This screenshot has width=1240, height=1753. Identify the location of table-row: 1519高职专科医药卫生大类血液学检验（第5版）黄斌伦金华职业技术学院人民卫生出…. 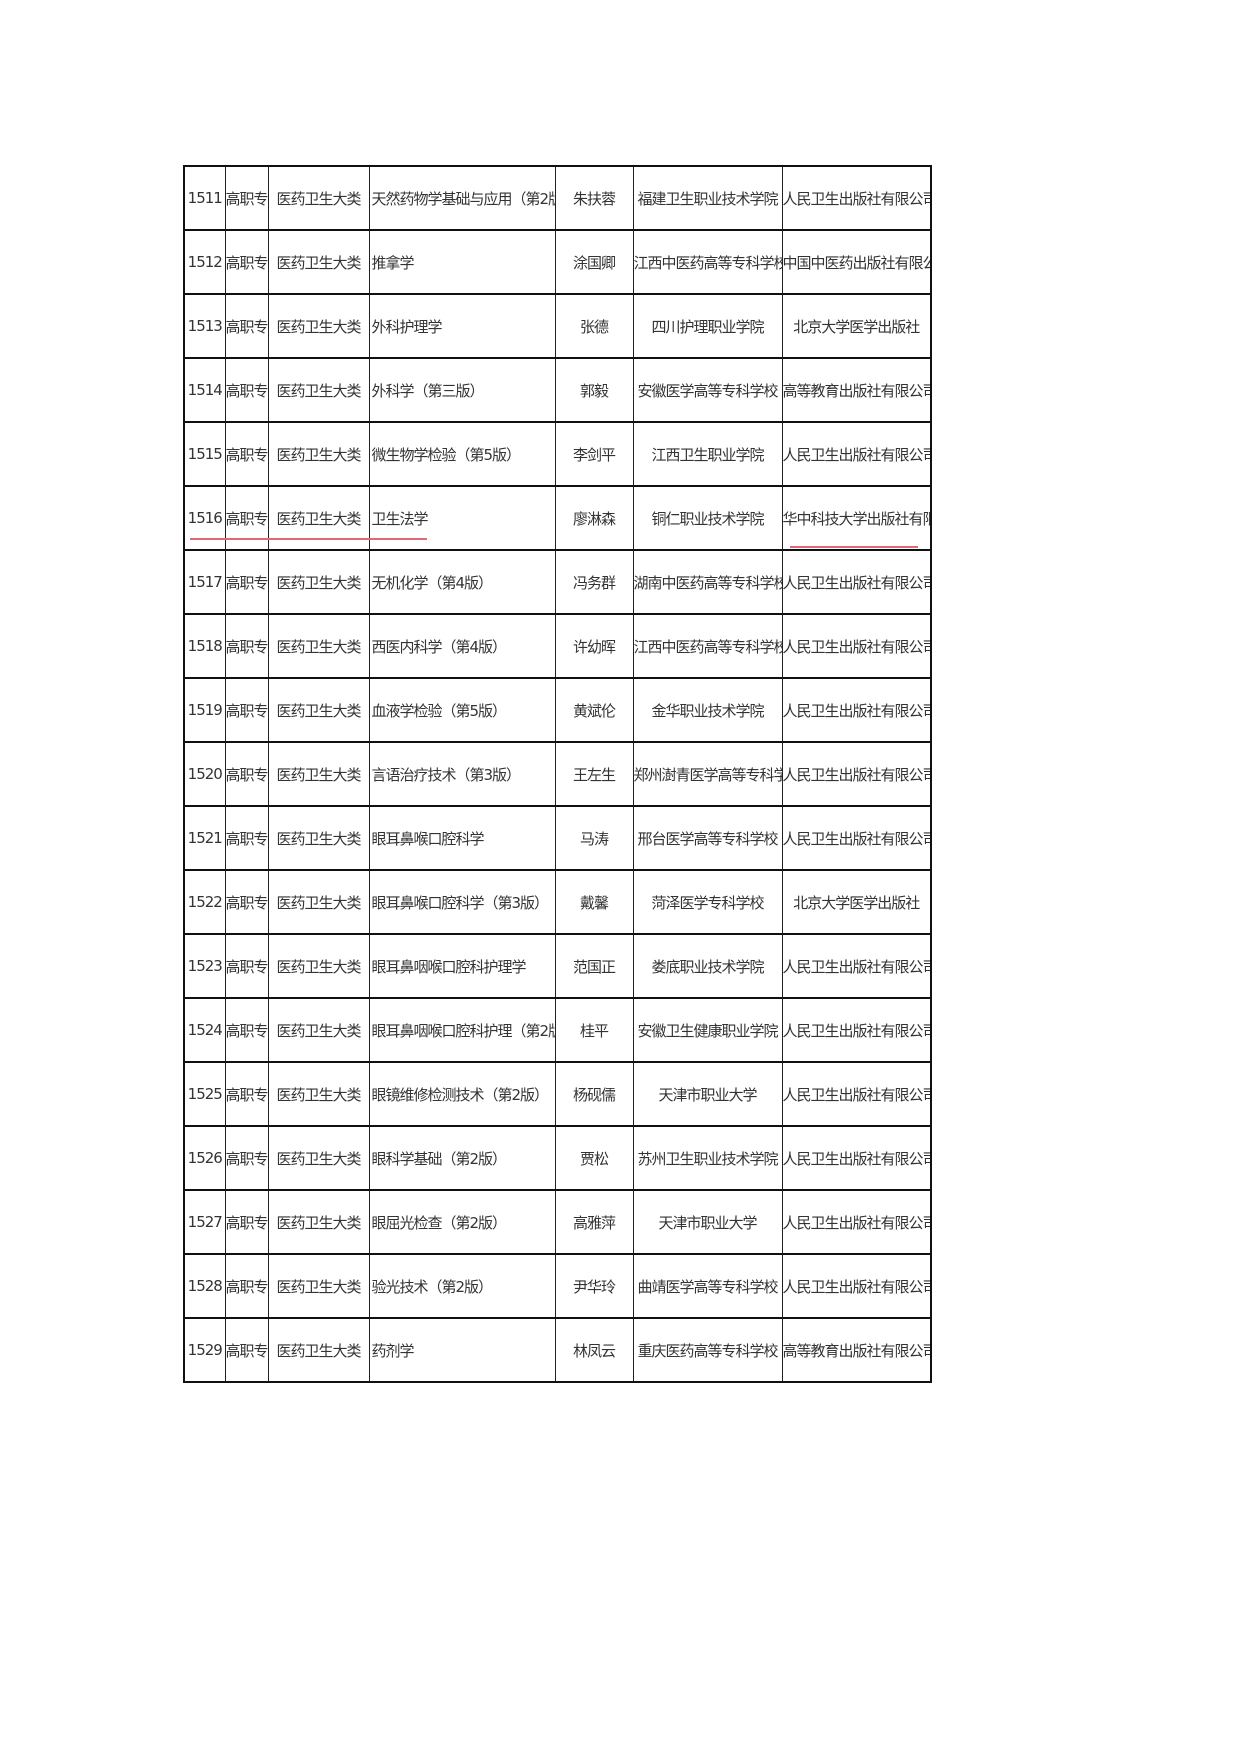
(557, 710).